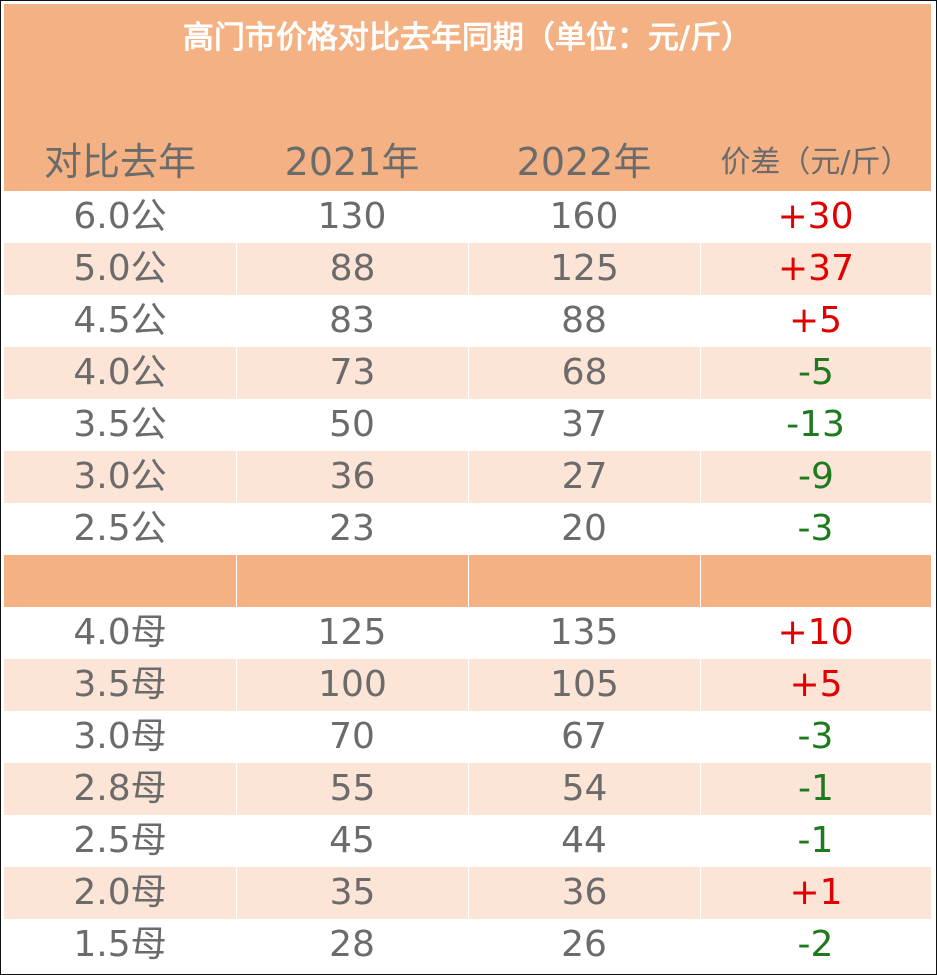 This screenshot has height=975, width=937. Describe the element at coordinates (584, 736) in the screenshot. I see `price-2022-cell: 67` at that location.